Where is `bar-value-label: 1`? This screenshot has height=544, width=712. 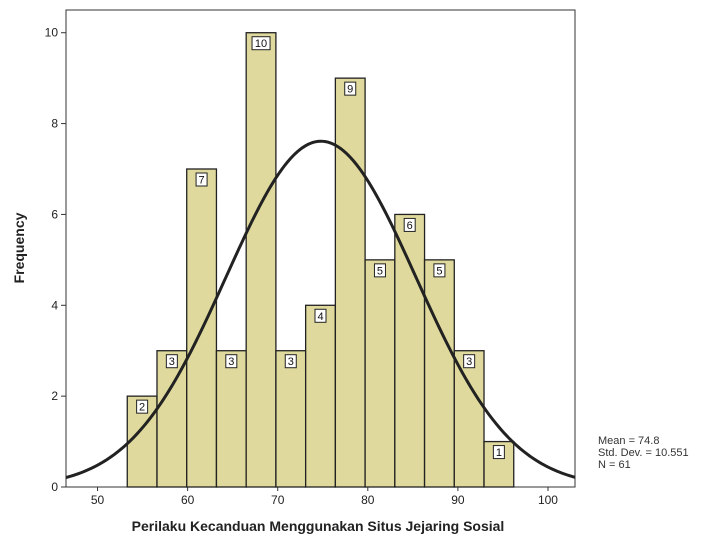 bar-value-label: 1 is located at coordinates (499, 453).